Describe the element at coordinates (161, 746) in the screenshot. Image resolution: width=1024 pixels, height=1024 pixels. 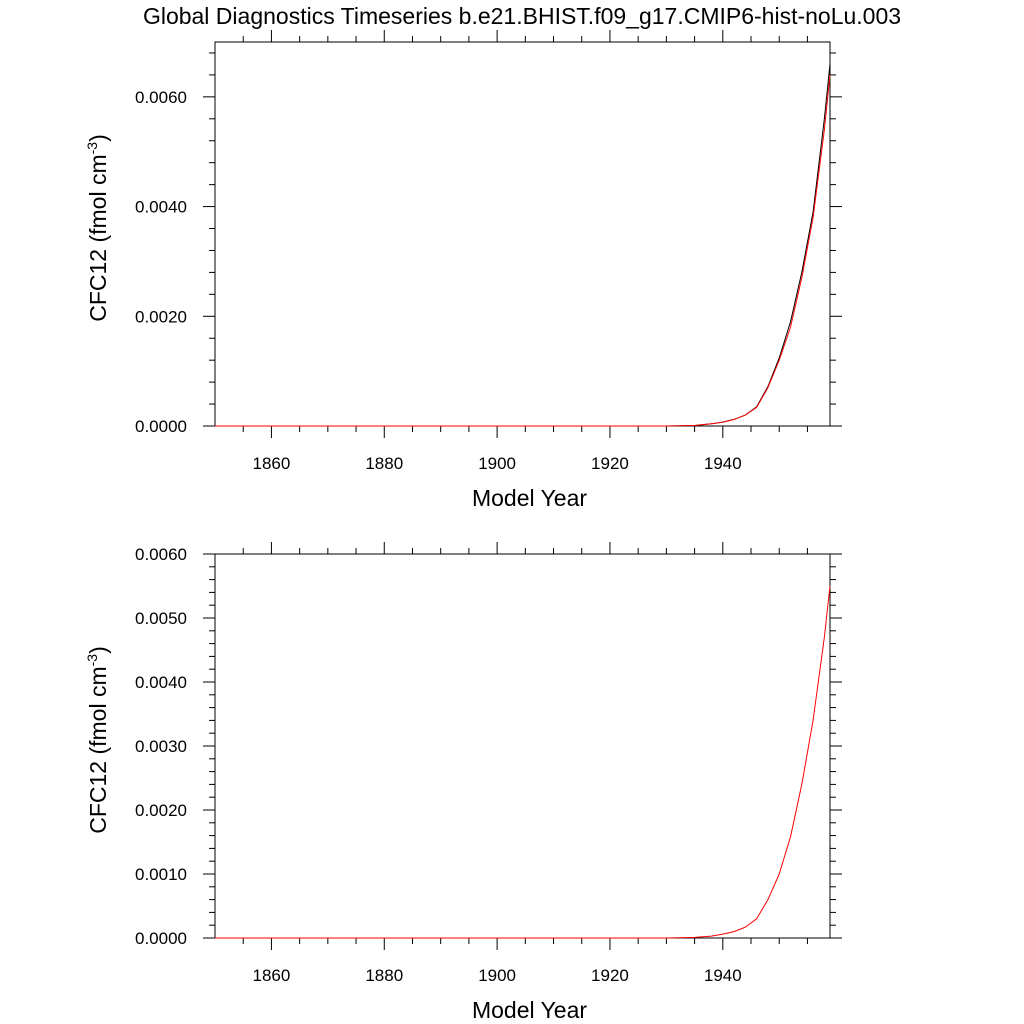
I see `y-tick-label: 0.0030` at that location.